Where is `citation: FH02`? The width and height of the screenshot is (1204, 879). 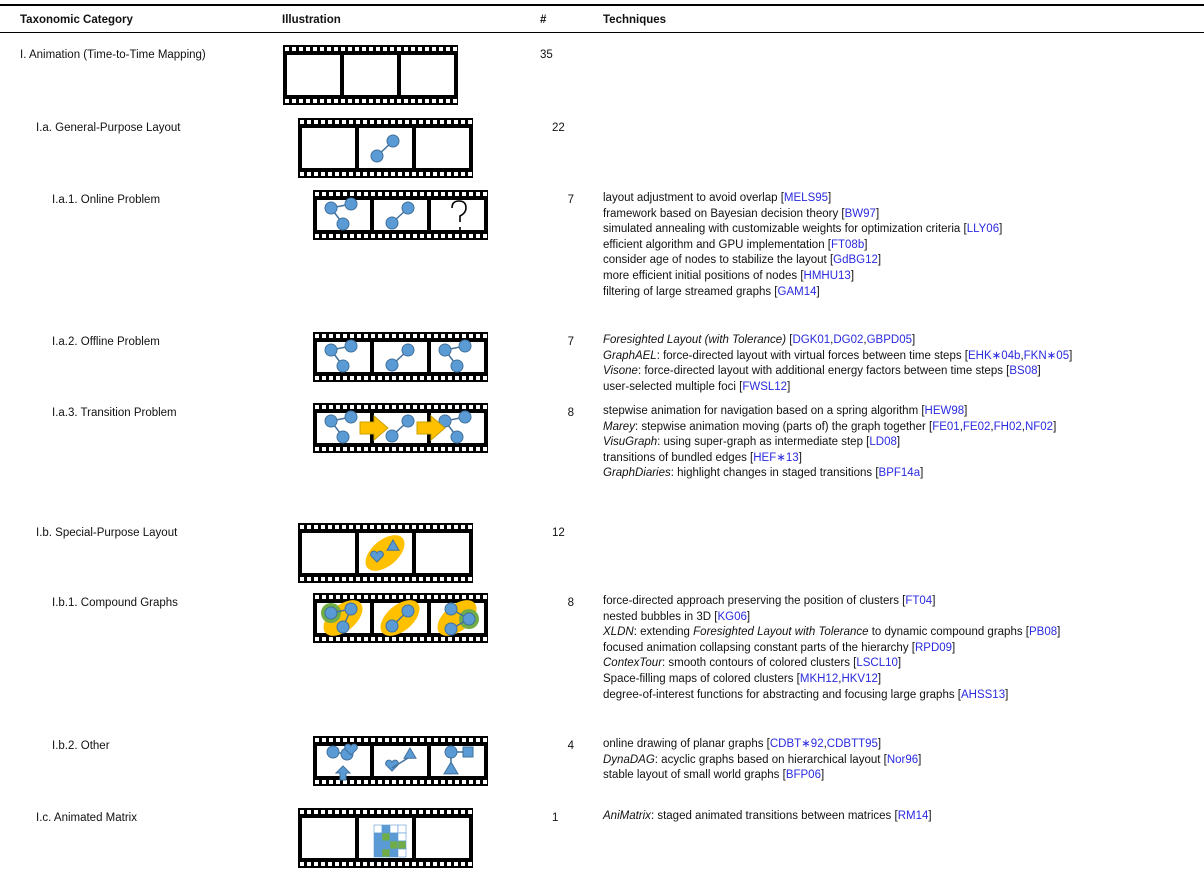
citation: FH02 is located at coordinates (1007, 426).